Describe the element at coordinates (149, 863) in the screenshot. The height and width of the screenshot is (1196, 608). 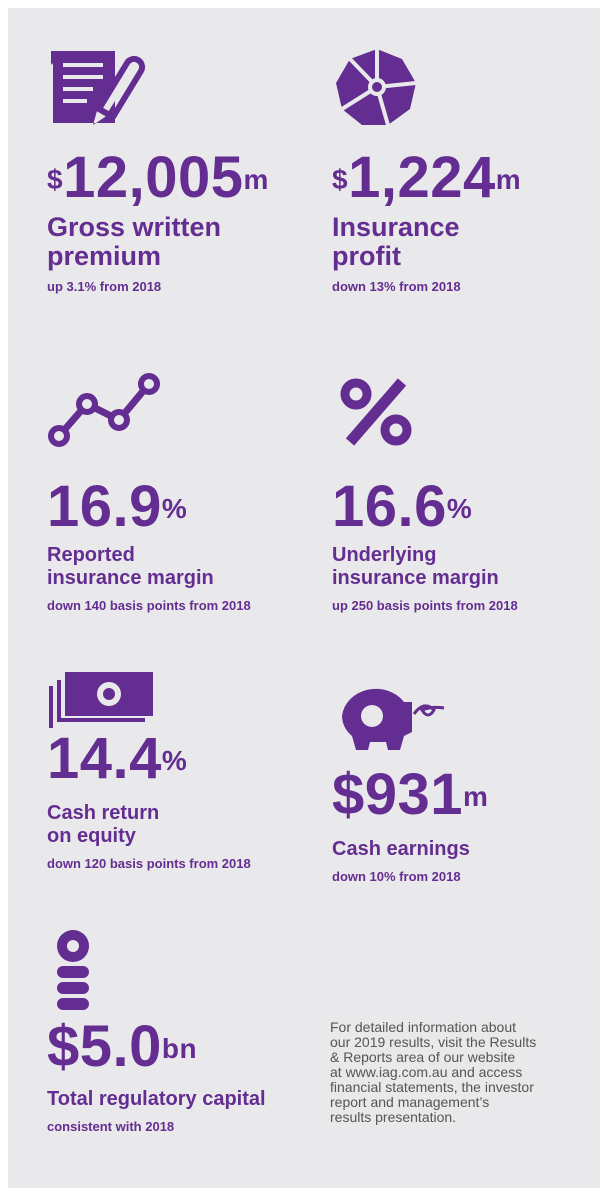
I see `change: down 120 basis points from 2018` at that location.